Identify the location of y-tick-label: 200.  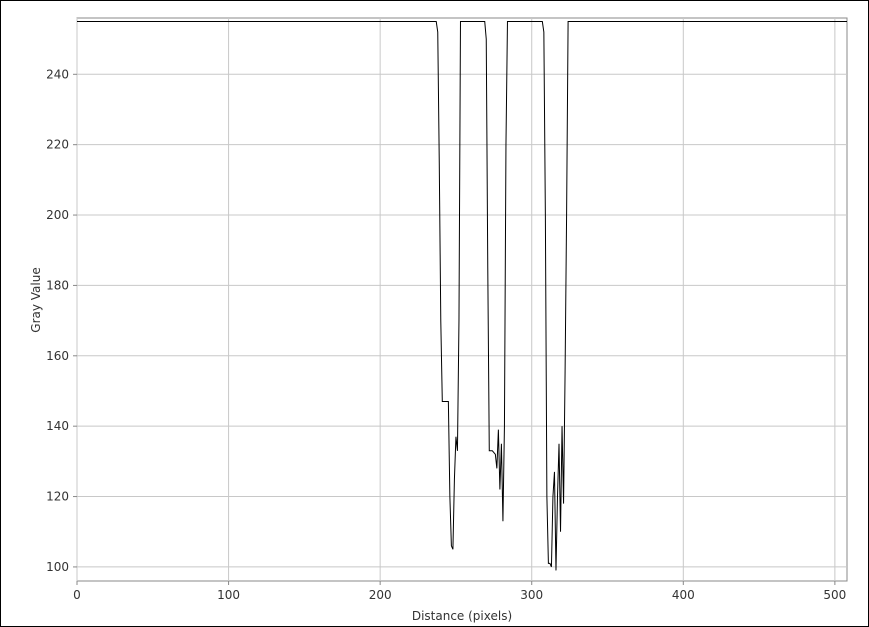
(57, 215).